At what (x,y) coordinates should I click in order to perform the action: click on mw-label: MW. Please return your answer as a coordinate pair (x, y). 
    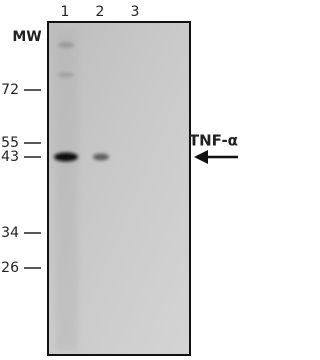
    Looking at the image, I should click on (26, 37).